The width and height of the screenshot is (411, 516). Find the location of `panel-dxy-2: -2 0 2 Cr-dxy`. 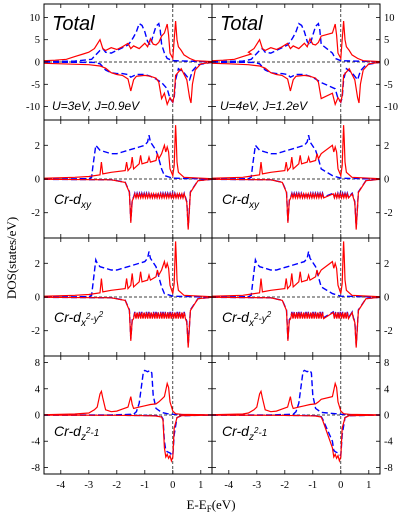

panel-dxy-2: -2 0 2 Cr-dxy is located at coordinates (302, 179).